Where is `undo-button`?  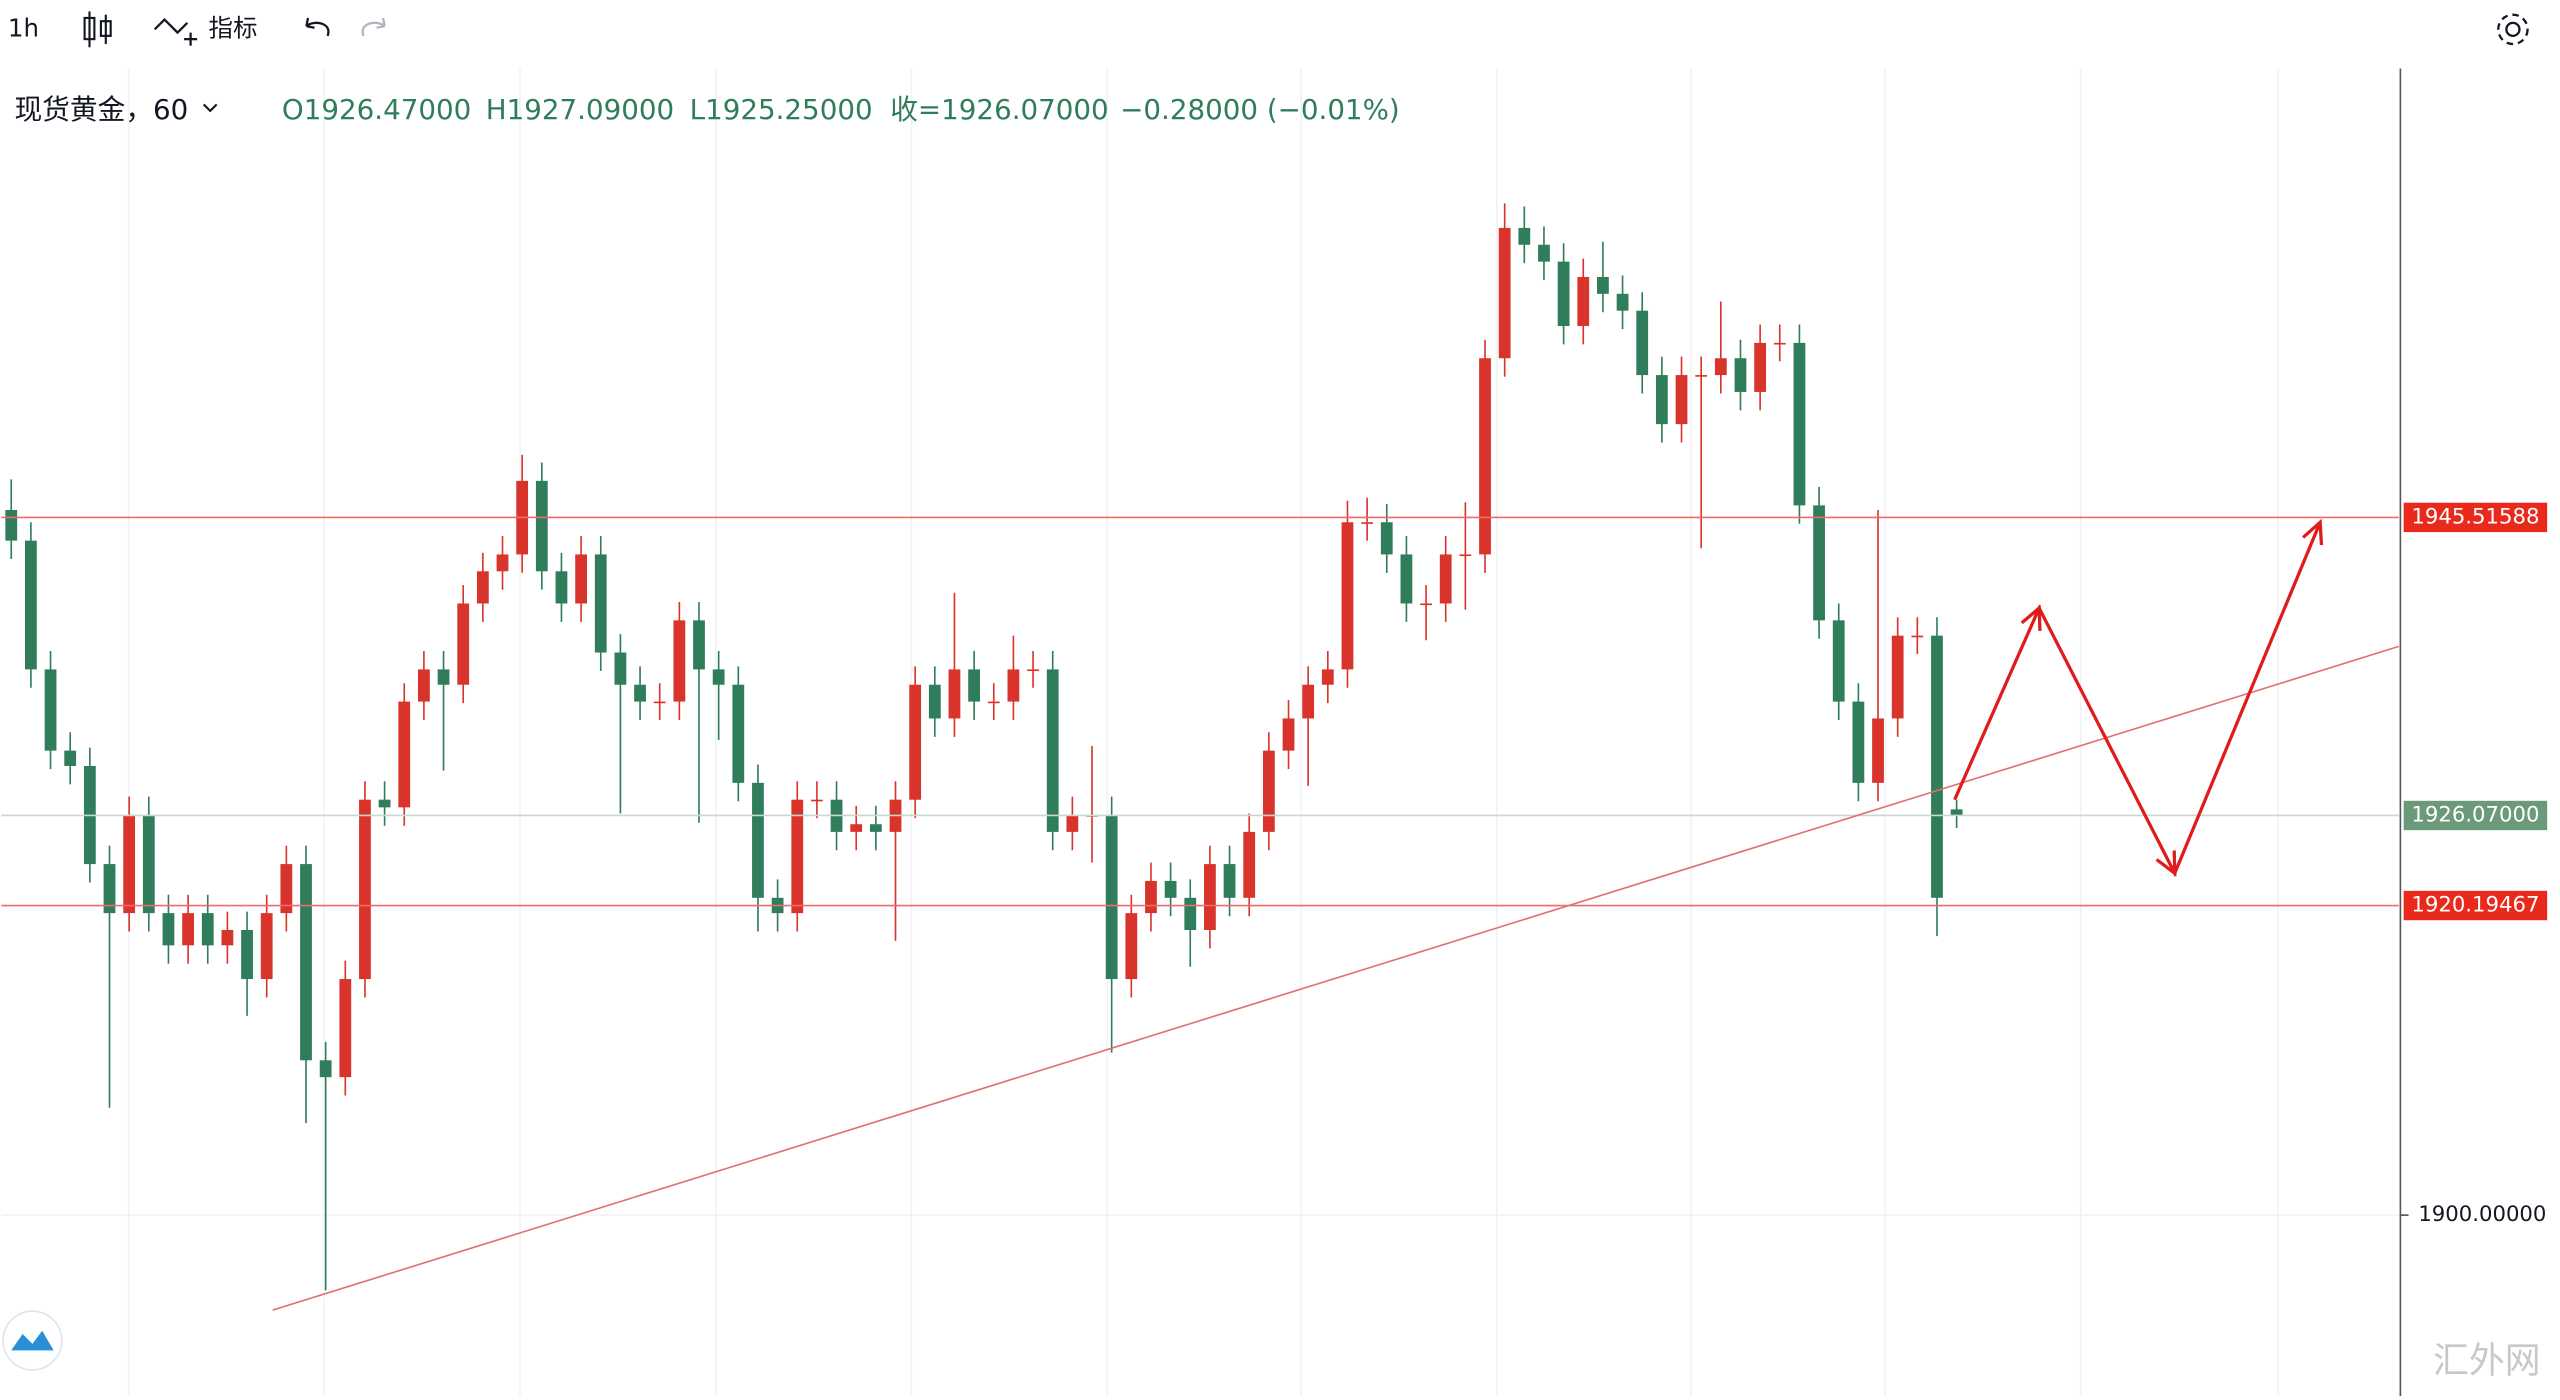 undo-button is located at coordinates (317, 27).